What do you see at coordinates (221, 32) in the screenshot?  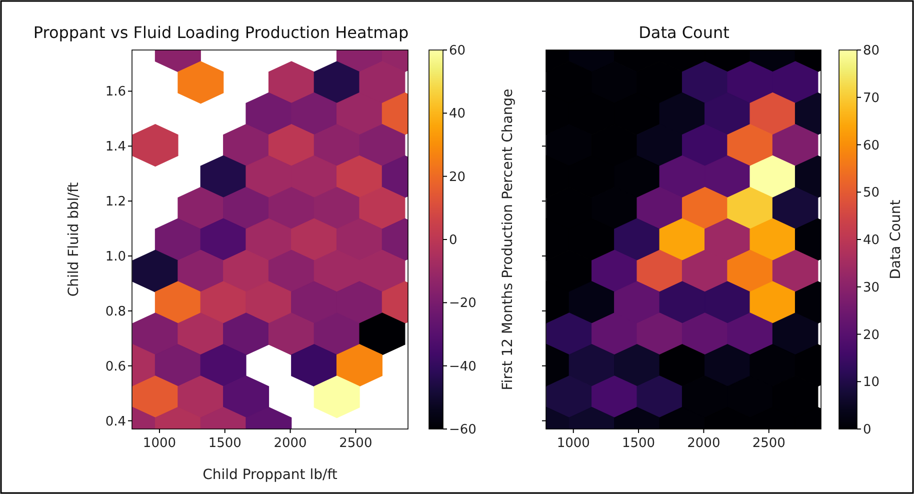 I see `chart-title: Proppant vs Fluid Loading Production Heatmap` at bounding box center [221, 32].